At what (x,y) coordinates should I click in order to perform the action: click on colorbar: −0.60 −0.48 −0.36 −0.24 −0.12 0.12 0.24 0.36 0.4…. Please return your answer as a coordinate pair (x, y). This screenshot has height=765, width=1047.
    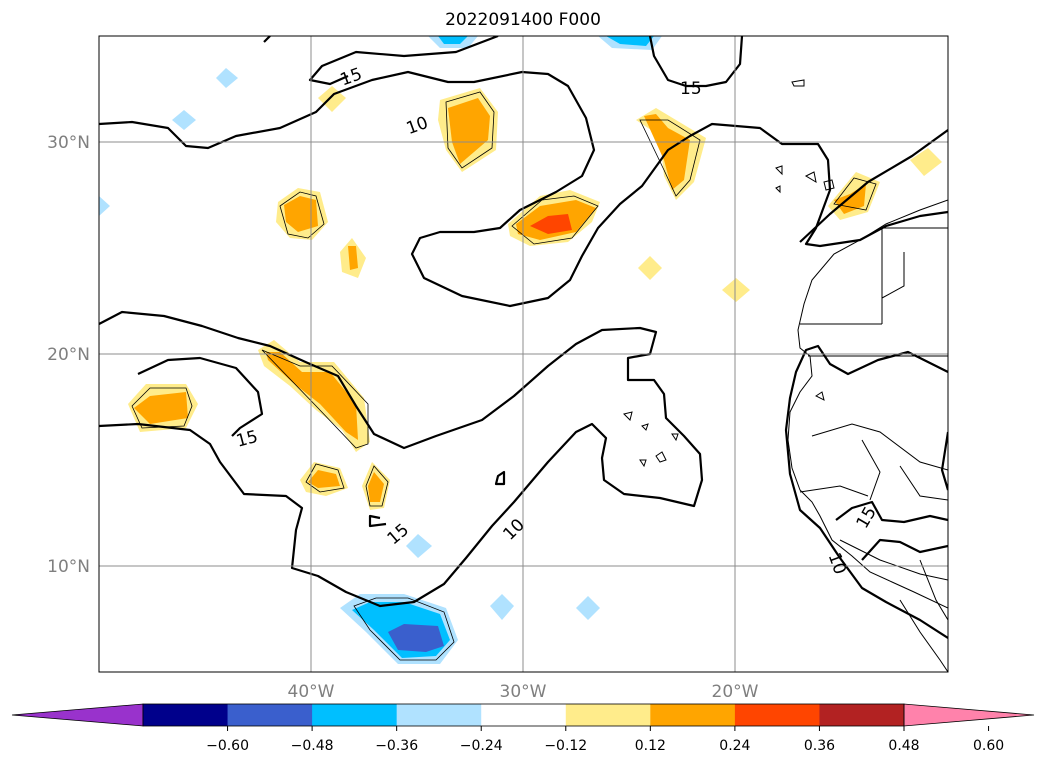
    Looking at the image, I should click on (523, 728).